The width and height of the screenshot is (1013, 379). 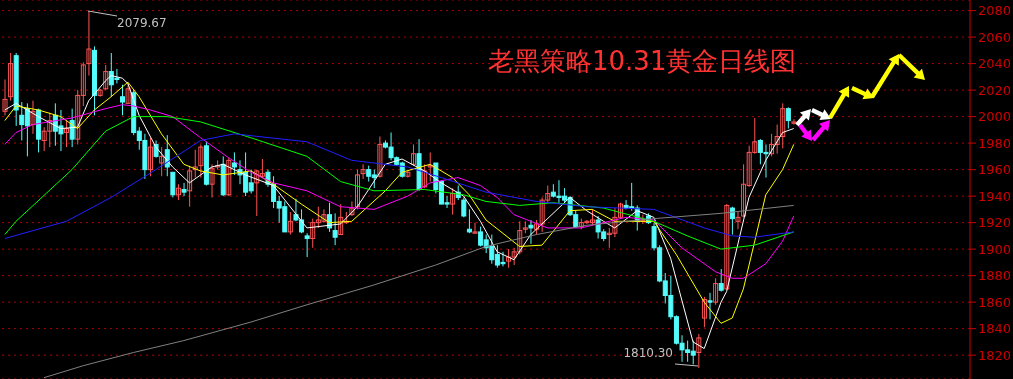 I want to click on y-tick-label: 1900, so click(x=995, y=249).